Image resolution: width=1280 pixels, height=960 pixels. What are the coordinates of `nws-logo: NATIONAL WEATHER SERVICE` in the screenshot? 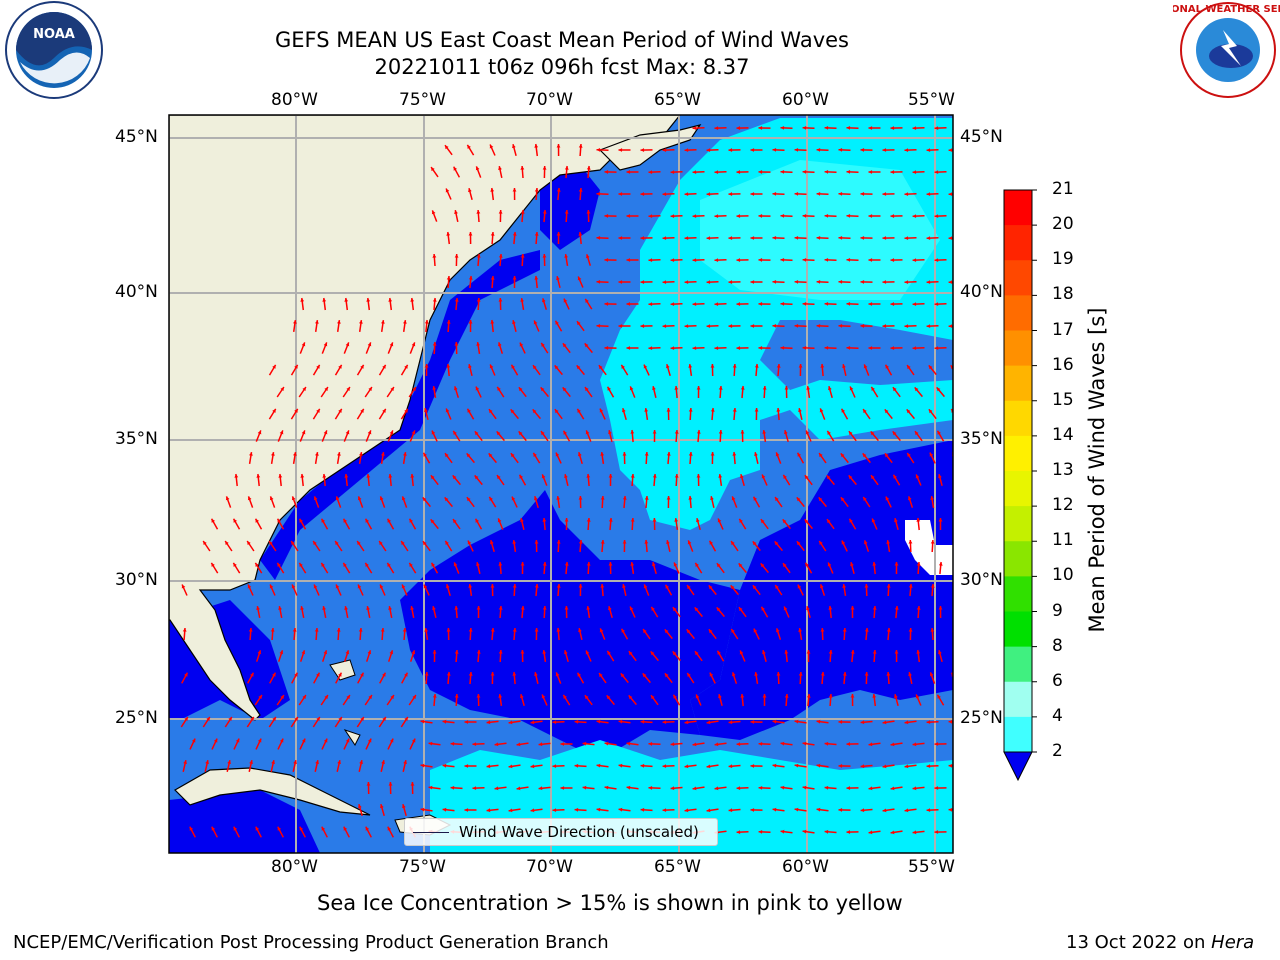 It's located at (1226, 50).